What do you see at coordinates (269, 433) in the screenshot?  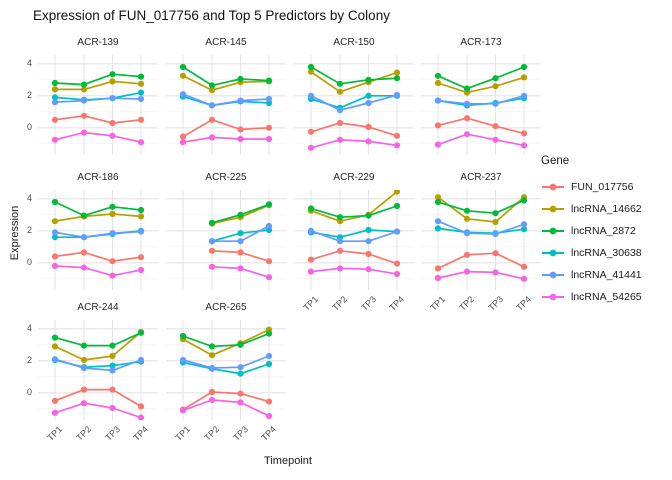 I see `x-tick-label: TP4` at bounding box center [269, 433].